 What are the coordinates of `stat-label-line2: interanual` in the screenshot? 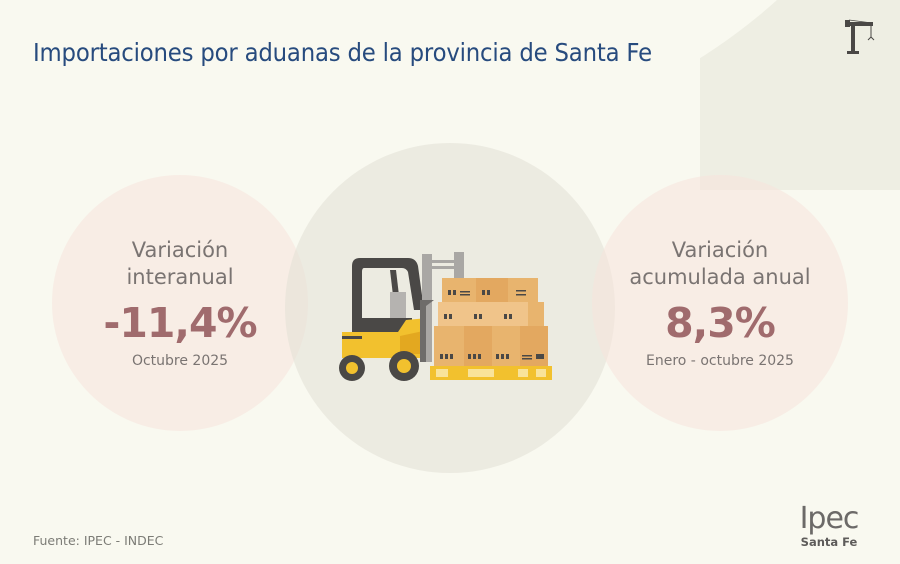 It's located at (180, 277).